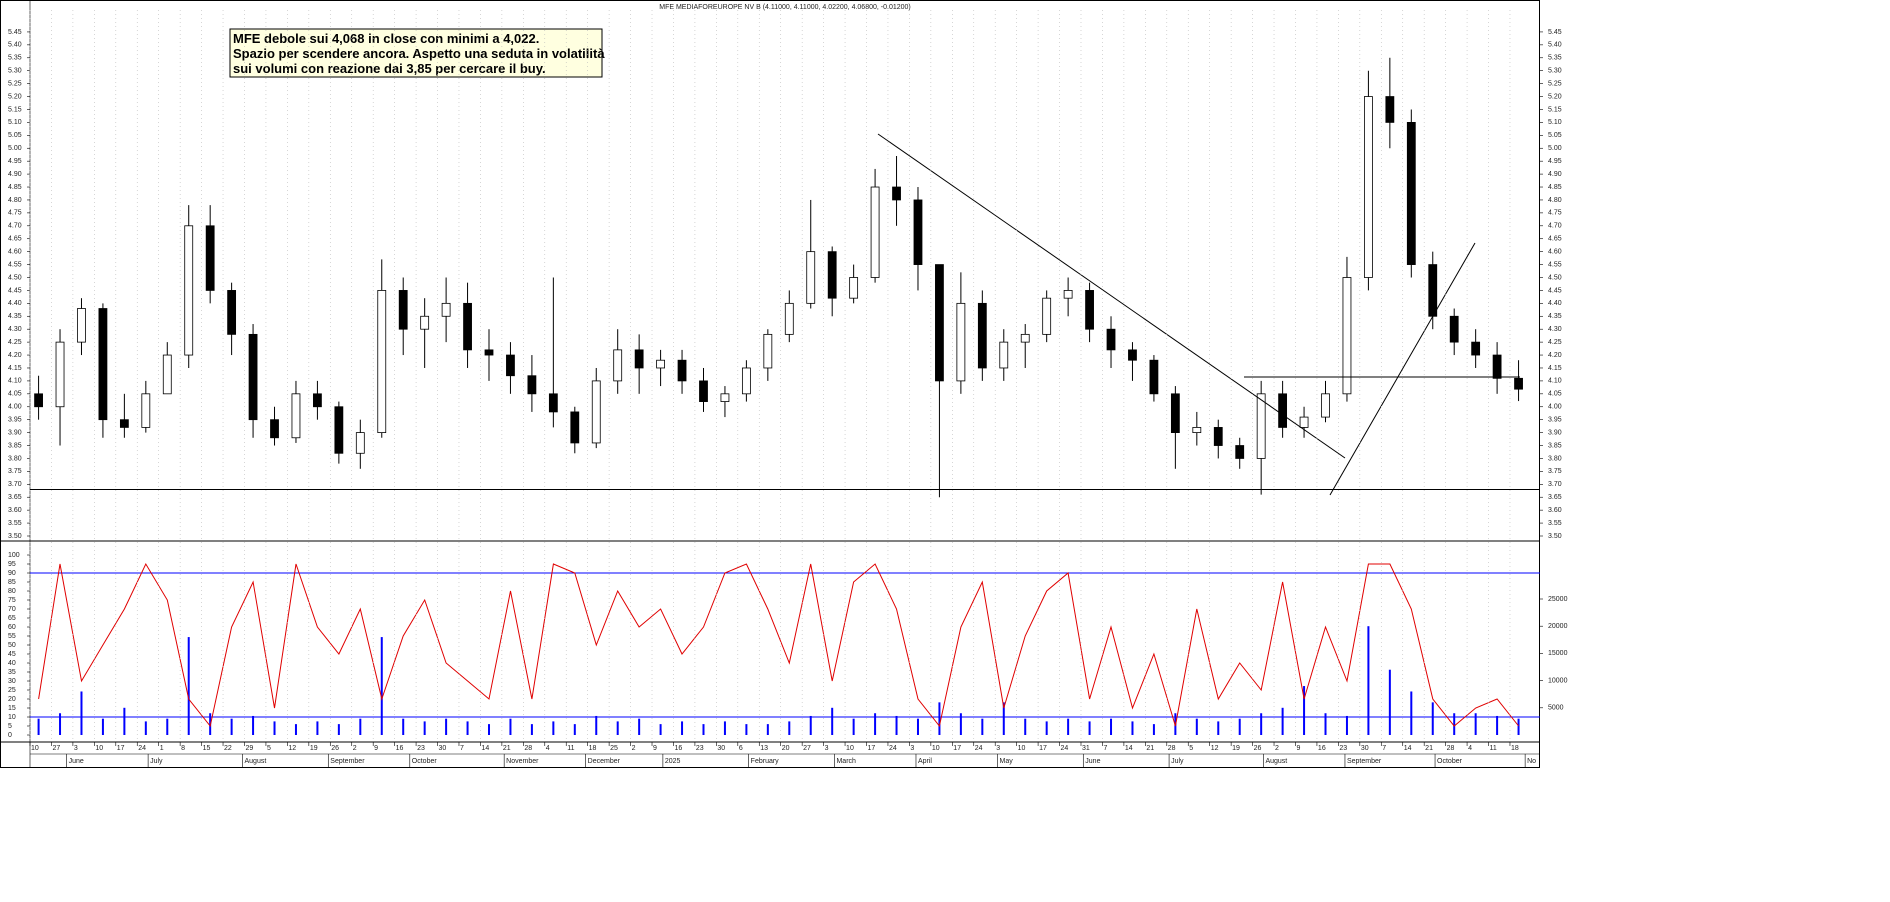 This screenshot has height=902, width=1890. Describe the element at coordinates (1555, 135) in the screenshot. I see `y-tick-label: 5.05` at that location.